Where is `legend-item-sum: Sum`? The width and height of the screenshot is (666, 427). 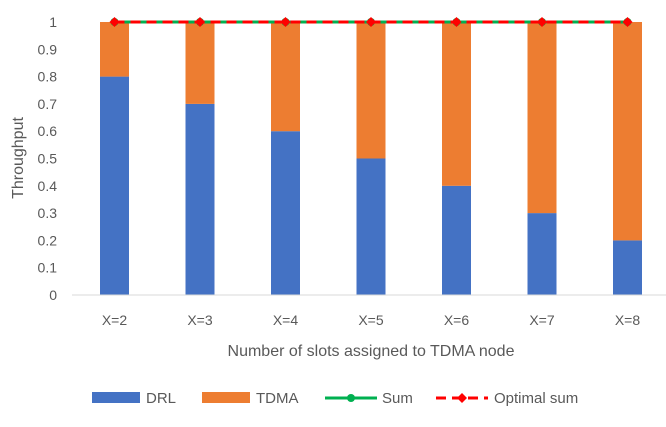
legend-item-sum: Sum is located at coordinates (369, 398).